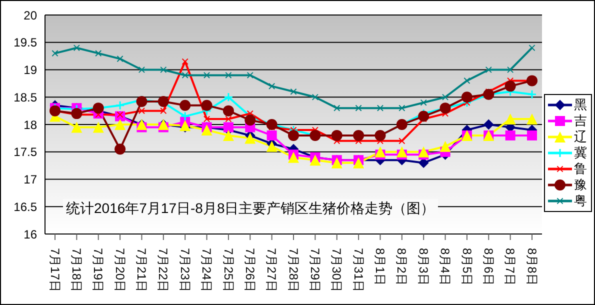 The image size is (595, 305). Describe the element at coordinates (293, 270) in the screenshot. I see `x-tick-label: 7月28日` at that location.